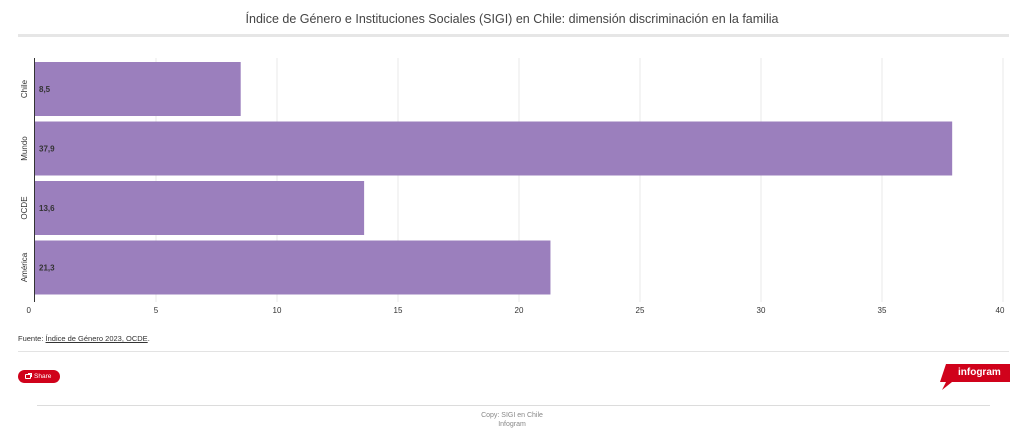 The image size is (1024, 429). What do you see at coordinates (512, 424) in the screenshot?
I see `footer-credit: Infogram` at bounding box center [512, 424].